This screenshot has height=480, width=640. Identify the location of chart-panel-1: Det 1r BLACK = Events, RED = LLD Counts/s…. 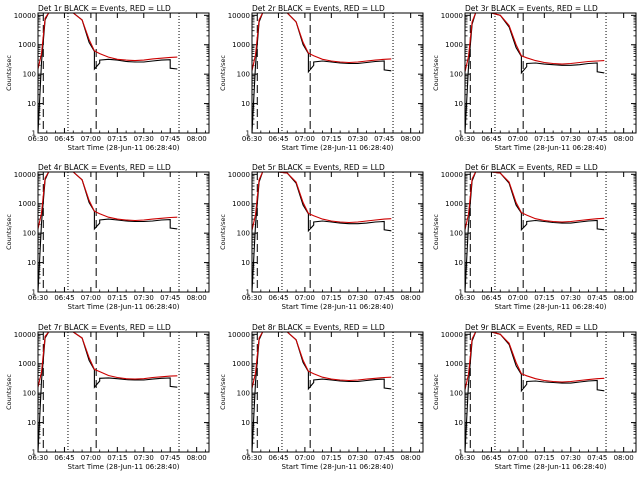
(107, 78).